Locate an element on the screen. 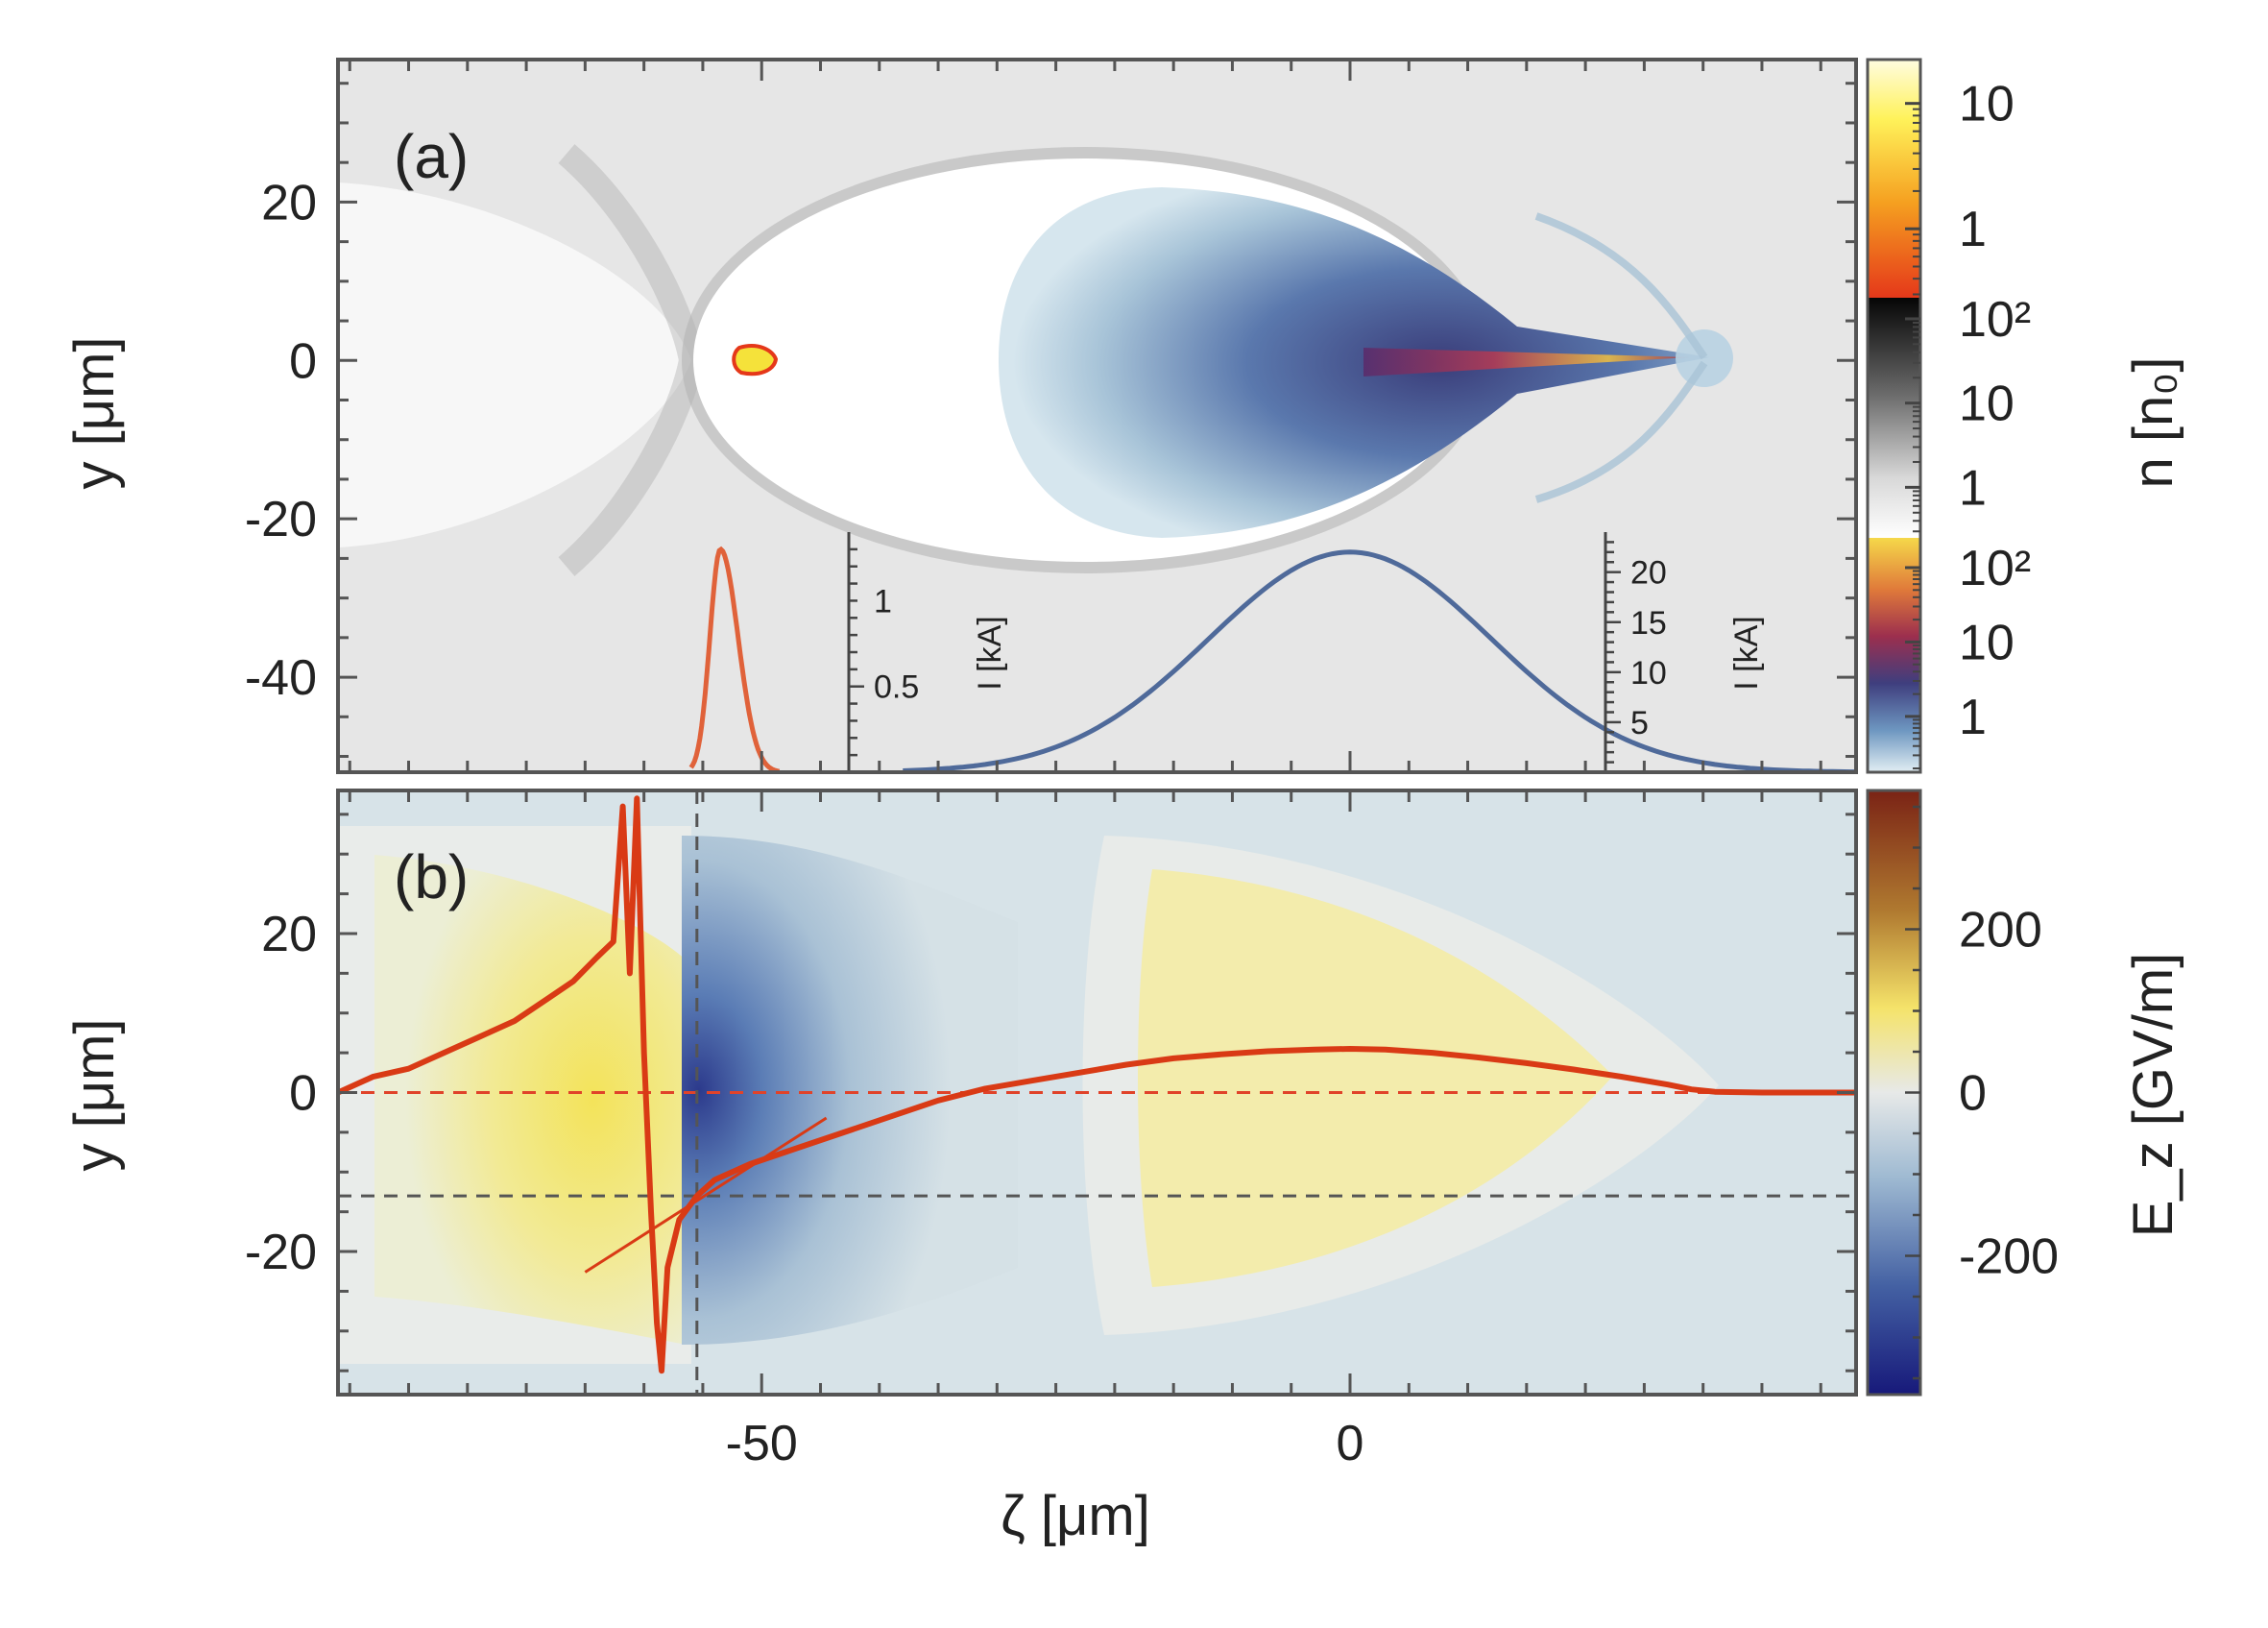 The width and height of the screenshot is (2268, 1628). drive-beam-density is located at coordinates (1354, 362).